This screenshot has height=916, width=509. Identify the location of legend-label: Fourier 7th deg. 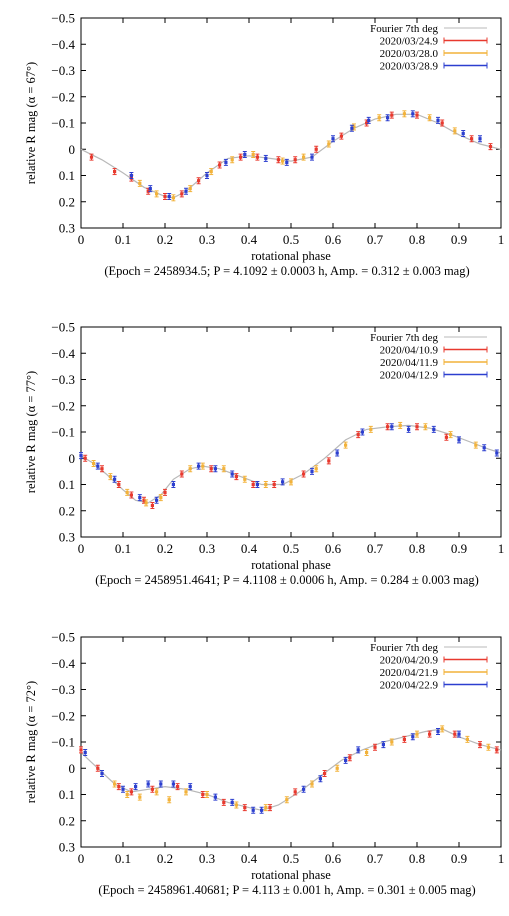
(404, 338).